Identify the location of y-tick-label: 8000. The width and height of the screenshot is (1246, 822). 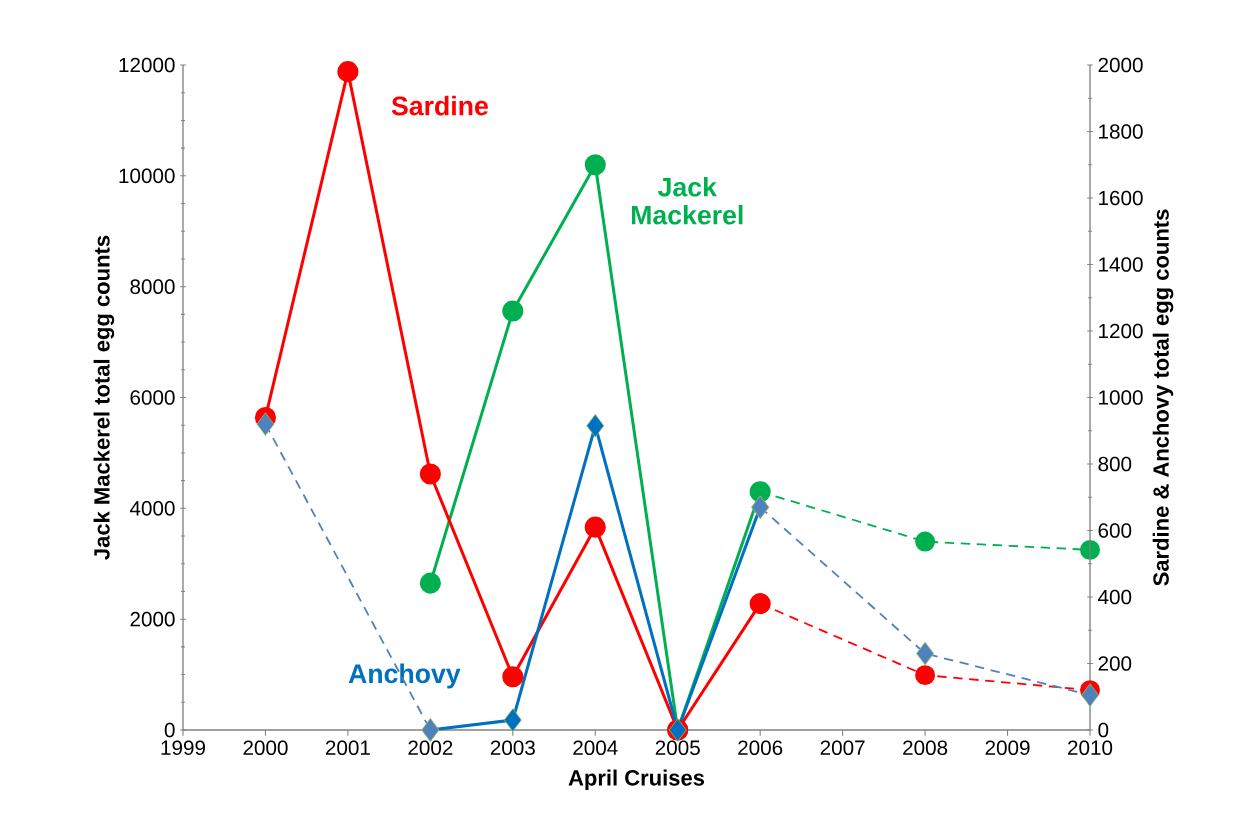
(152, 286).